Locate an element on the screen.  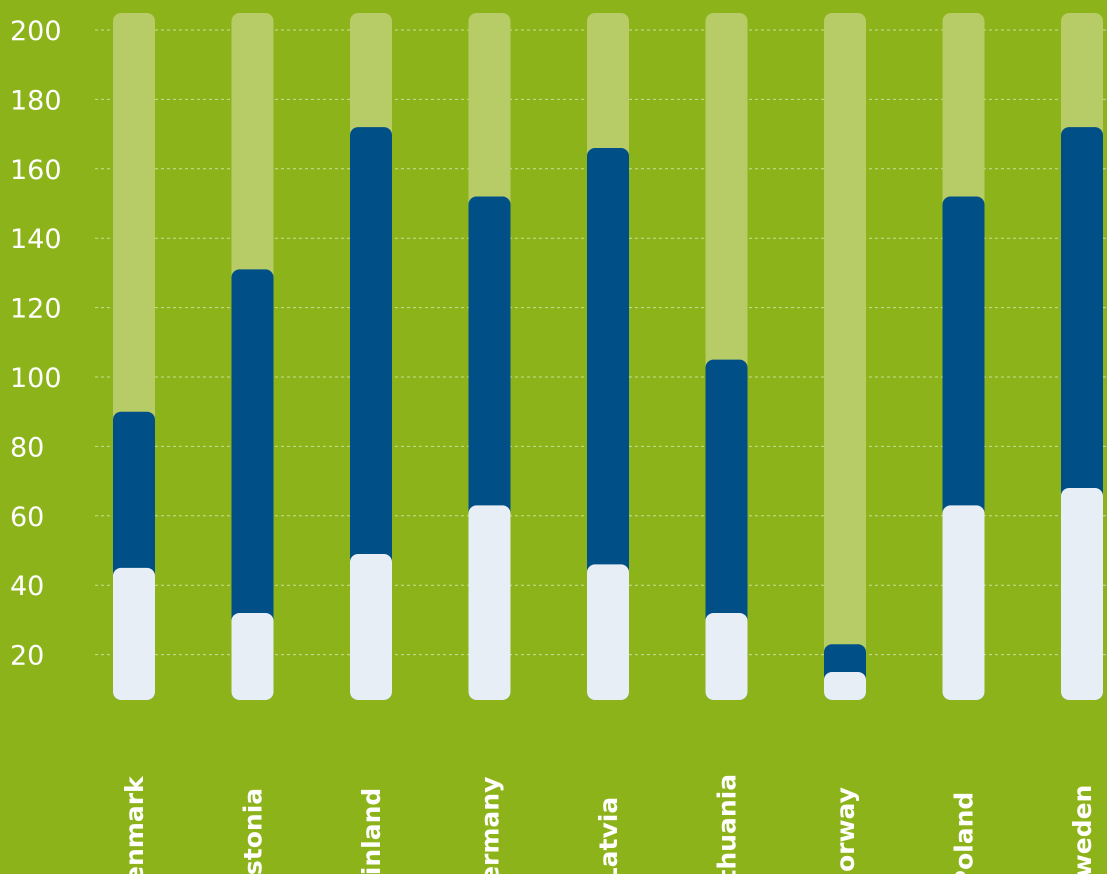
y-tick-label-80: 80 is located at coordinates (27, 447).